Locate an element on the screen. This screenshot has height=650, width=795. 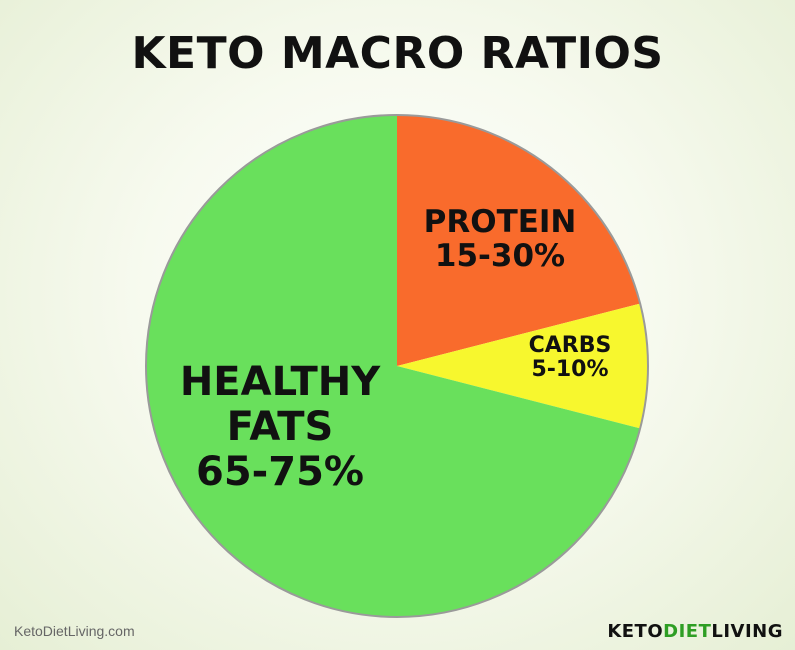
protein-label-name: PROTEIN is located at coordinates (500, 222).